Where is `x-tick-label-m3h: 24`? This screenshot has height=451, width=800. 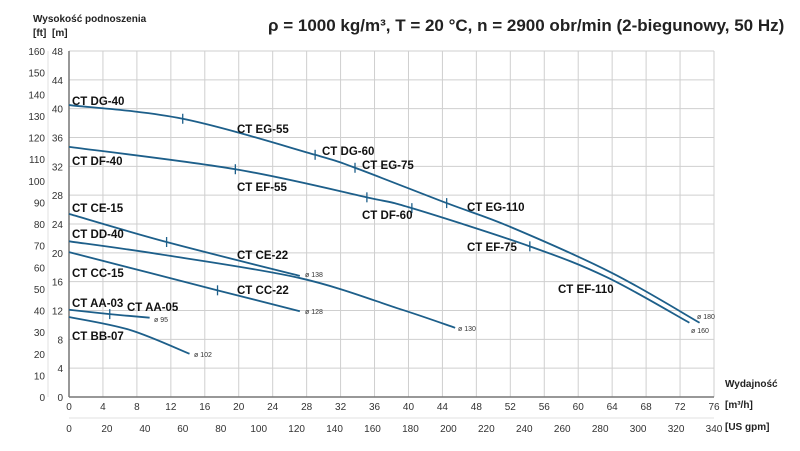
x-tick-label-m3h: 24 is located at coordinates (273, 407).